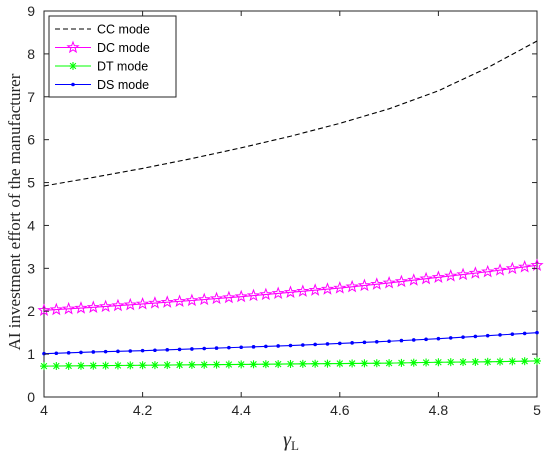 This screenshot has width=550, height=457. I want to click on y-tick-label: 8, so click(31, 54).